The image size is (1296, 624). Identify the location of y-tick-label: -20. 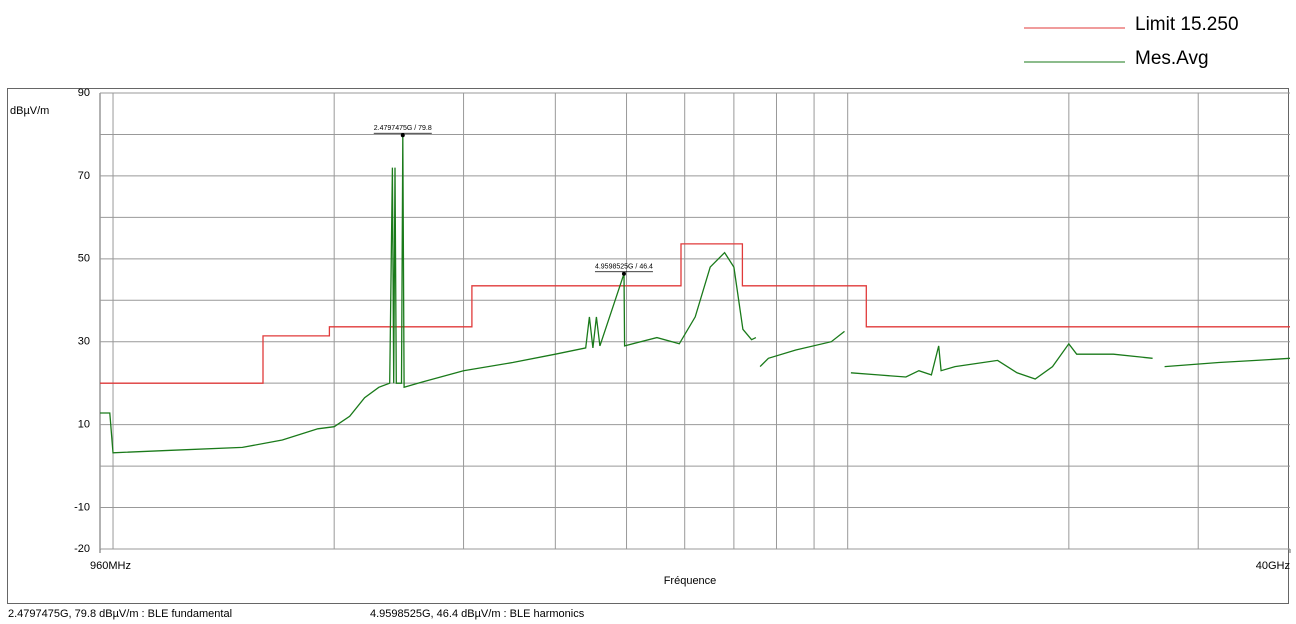
(82, 549).